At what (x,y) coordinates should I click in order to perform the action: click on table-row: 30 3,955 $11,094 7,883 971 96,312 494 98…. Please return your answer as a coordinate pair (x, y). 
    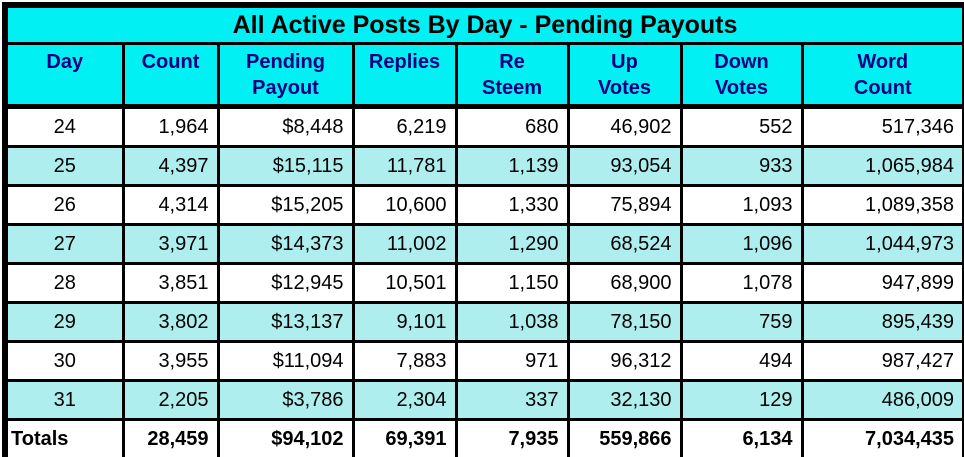
    Looking at the image, I should click on (483, 361).